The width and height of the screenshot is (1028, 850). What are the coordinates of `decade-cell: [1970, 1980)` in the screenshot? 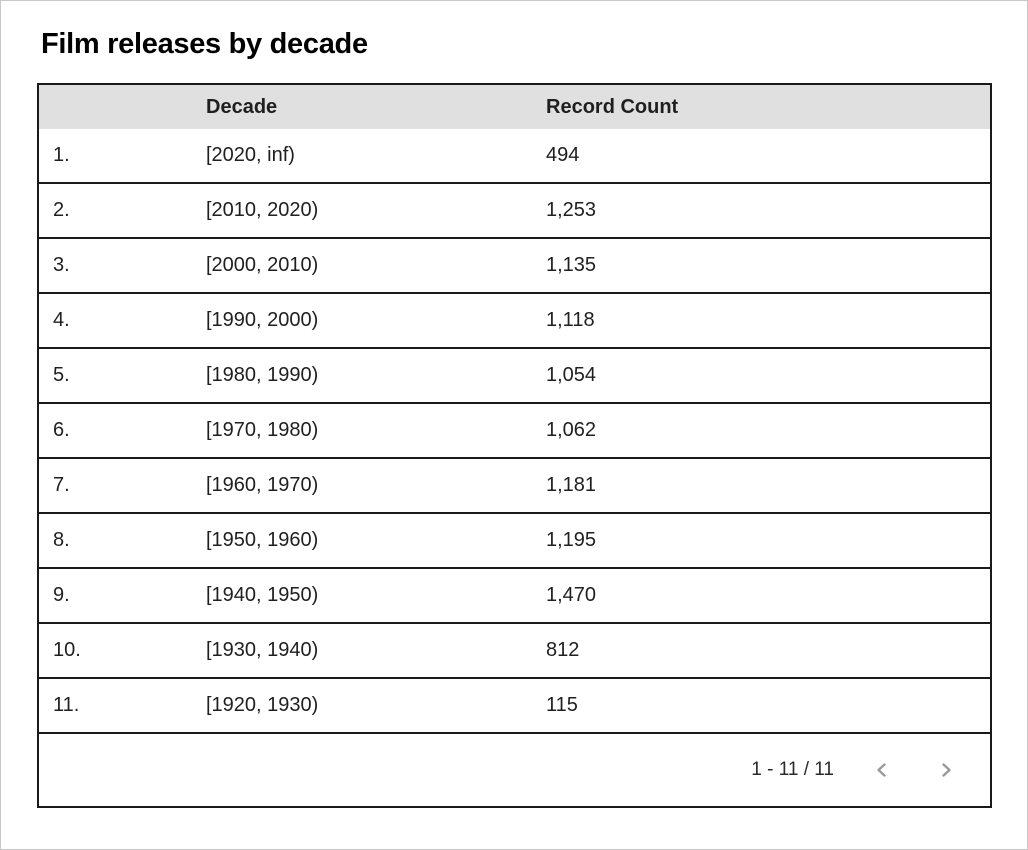 It's located at (262, 430).